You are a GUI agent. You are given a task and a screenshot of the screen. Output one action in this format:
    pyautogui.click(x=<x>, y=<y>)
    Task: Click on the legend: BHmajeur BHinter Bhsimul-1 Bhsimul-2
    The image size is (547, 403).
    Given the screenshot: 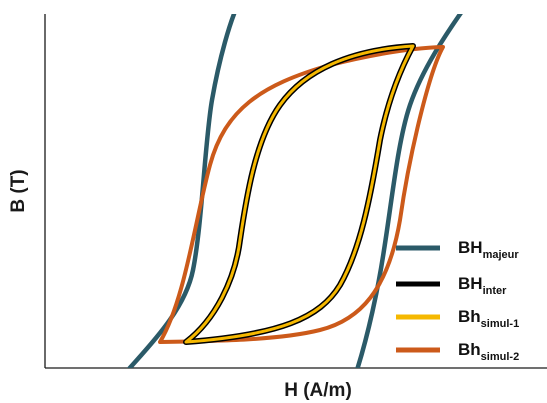 What is the action you would take?
    pyautogui.click(x=457, y=300)
    